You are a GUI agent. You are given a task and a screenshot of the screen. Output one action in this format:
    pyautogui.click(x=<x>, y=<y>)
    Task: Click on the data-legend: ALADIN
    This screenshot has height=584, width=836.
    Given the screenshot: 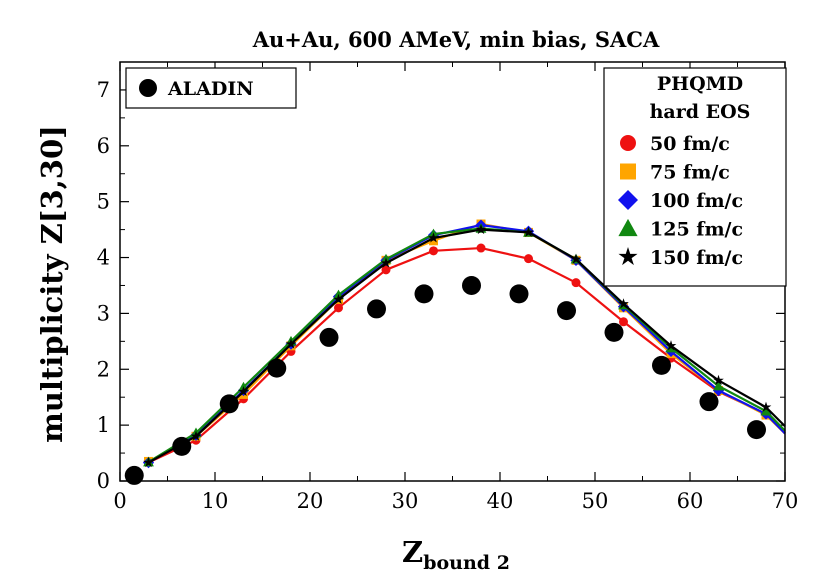 What is the action you would take?
    pyautogui.click(x=211, y=88)
    